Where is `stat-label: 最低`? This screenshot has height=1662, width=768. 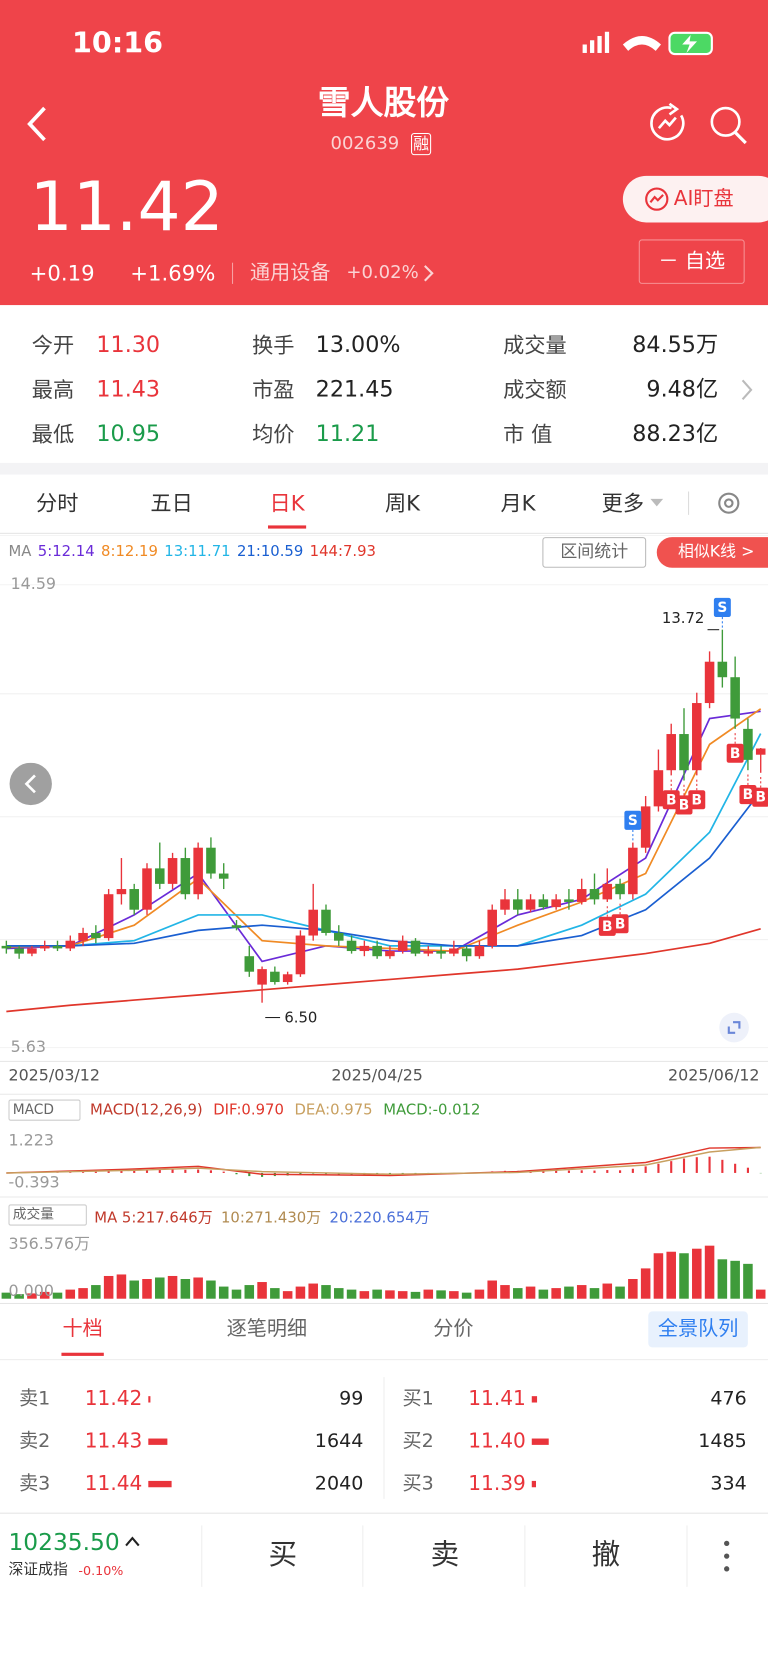 stat-label: 最低 is located at coordinates (53, 434).